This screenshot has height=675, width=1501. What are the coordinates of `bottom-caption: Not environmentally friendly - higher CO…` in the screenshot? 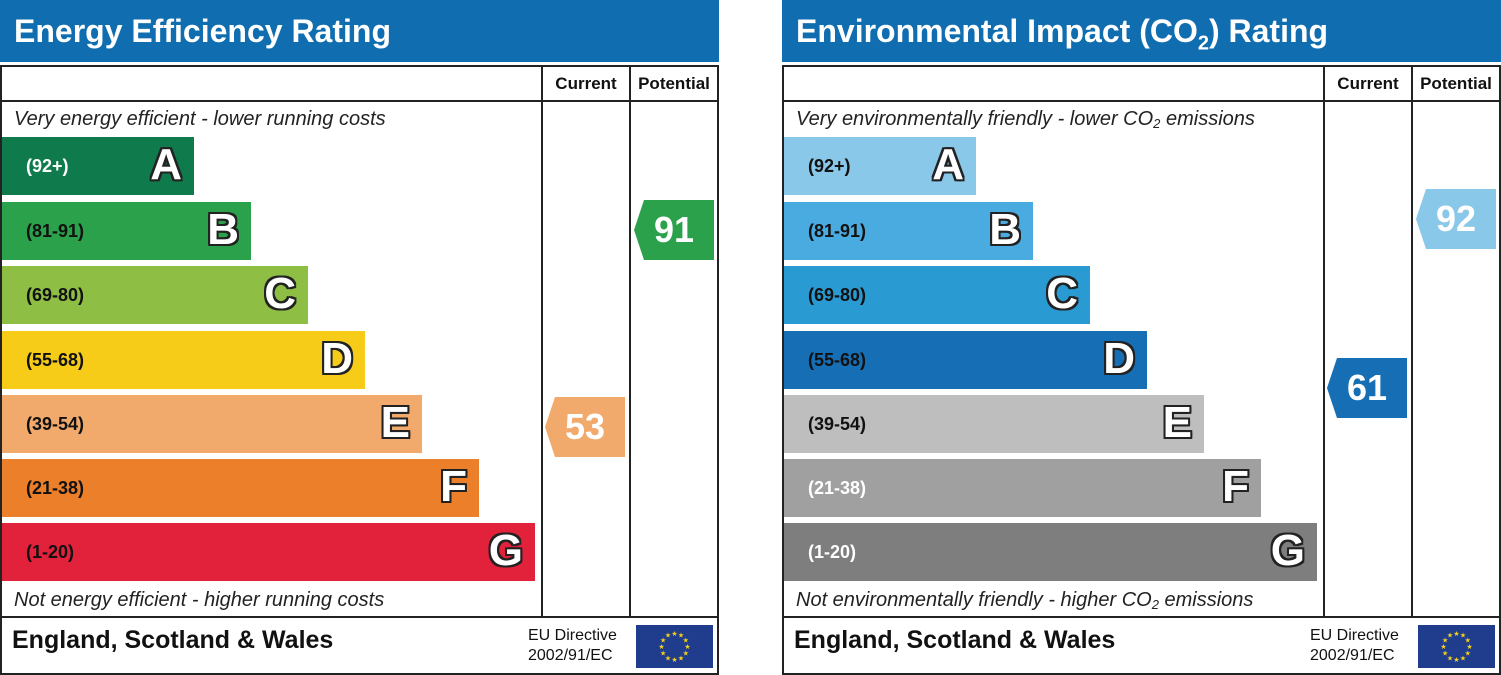 It's located at (1025, 600).